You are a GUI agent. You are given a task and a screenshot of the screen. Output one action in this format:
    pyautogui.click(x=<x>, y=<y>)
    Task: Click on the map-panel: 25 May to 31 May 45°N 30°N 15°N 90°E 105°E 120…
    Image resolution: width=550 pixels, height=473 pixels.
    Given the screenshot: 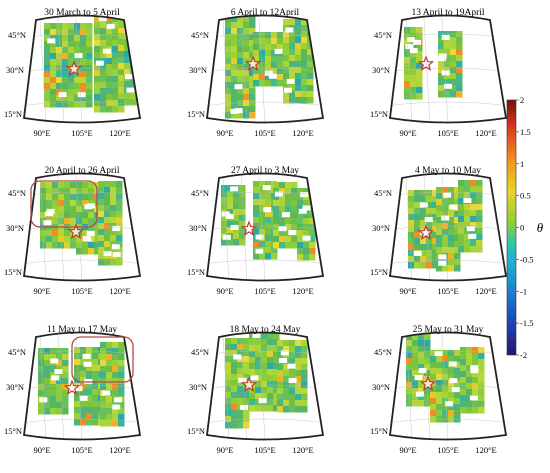 What is the action you would take?
    pyautogui.click(x=439, y=390)
    